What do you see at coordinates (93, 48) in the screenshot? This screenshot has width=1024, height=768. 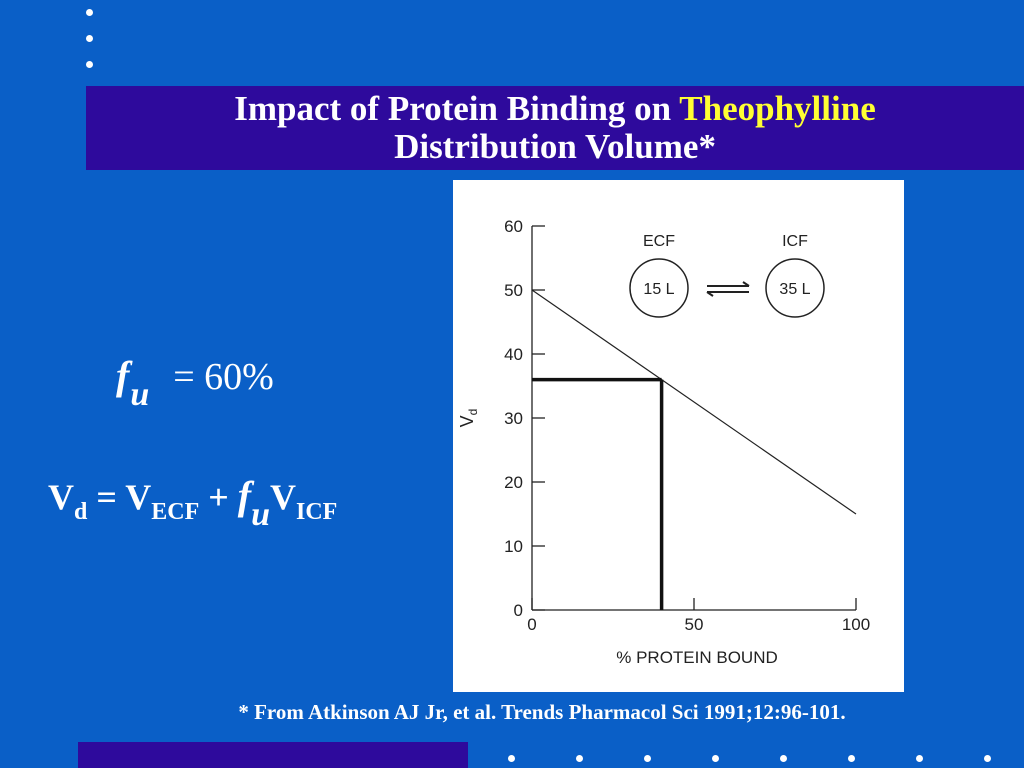 I see `decorative-dots-top` at bounding box center [93, 48].